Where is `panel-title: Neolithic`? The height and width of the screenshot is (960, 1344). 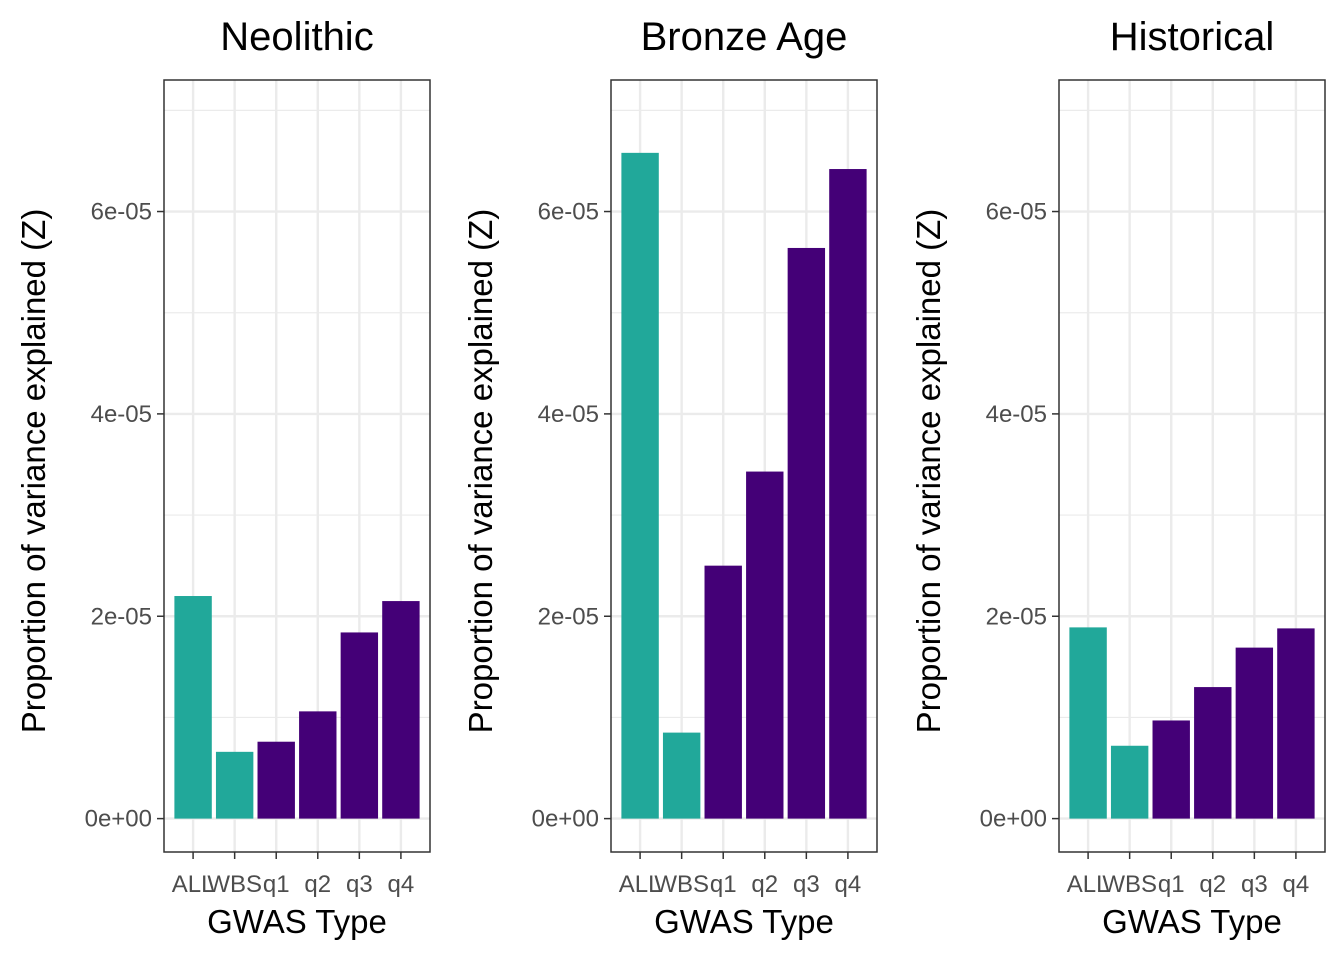
panel-title: Neolithic is located at coordinates (296, 37).